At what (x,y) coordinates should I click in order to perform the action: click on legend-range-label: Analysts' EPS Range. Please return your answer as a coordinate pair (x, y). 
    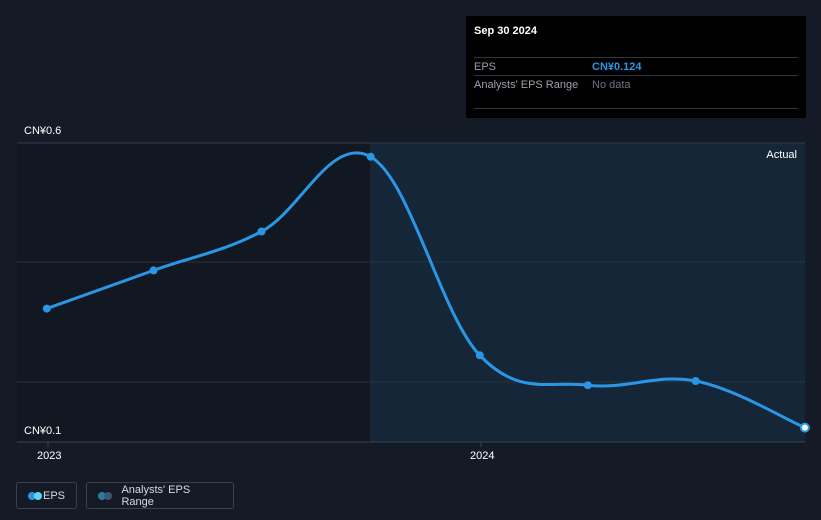
    Looking at the image, I should click on (156, 495).